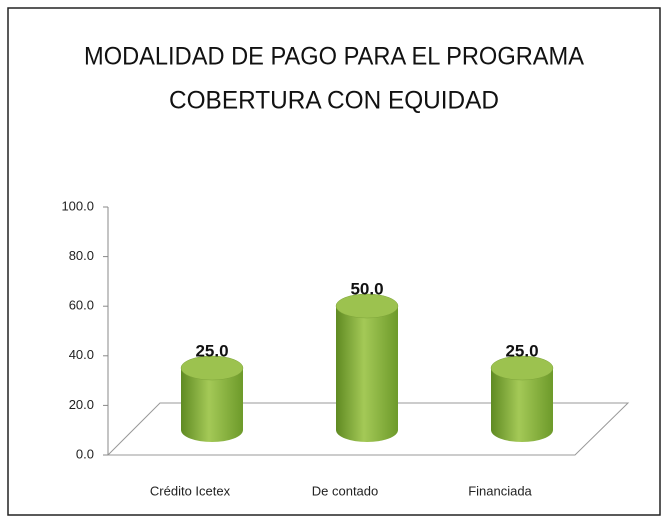  What do you see at coordinates (334, 101) in the screenshot?
I see `chart-title: COBERTURA CON EQUIDAD` at bounding box center [334, 101].